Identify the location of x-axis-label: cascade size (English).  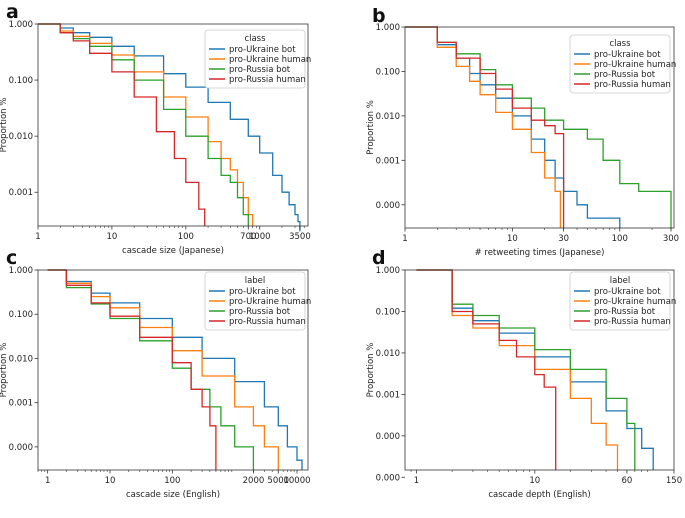
(173, 495).